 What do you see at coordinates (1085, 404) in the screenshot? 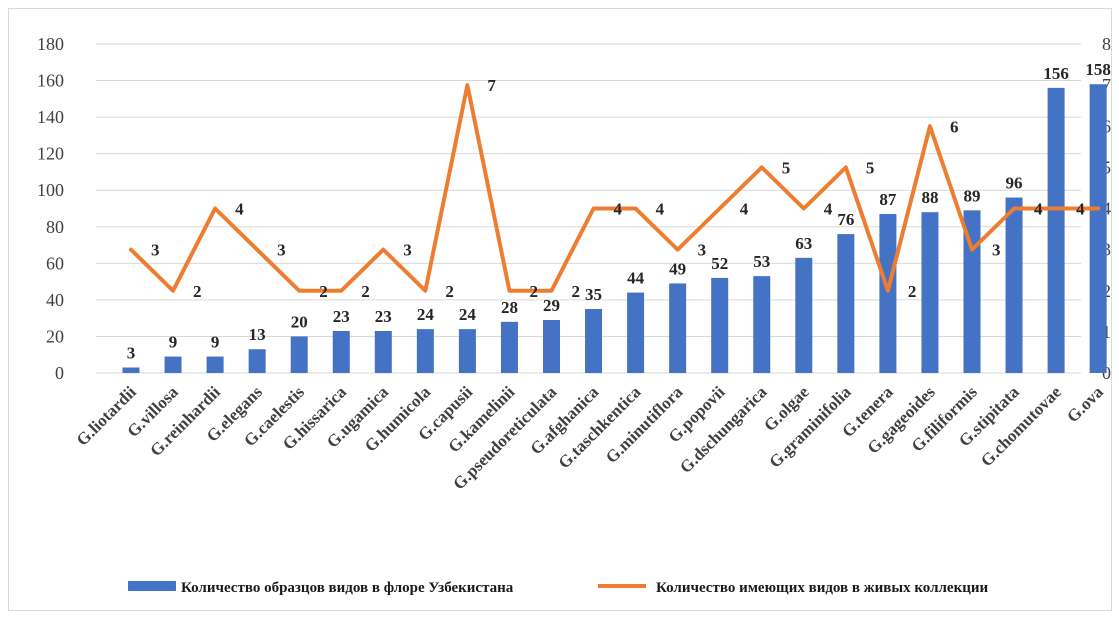
I see `category-label: G.ova` at bounding box center [1085, 404].